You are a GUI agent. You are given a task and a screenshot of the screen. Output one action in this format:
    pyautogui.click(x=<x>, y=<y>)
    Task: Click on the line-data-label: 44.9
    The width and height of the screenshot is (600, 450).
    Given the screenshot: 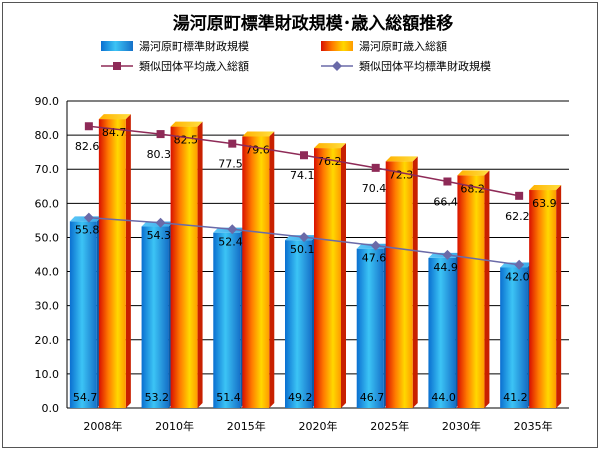 What is the action you would take?
    pyautogui.click(x=445, y=267)
    